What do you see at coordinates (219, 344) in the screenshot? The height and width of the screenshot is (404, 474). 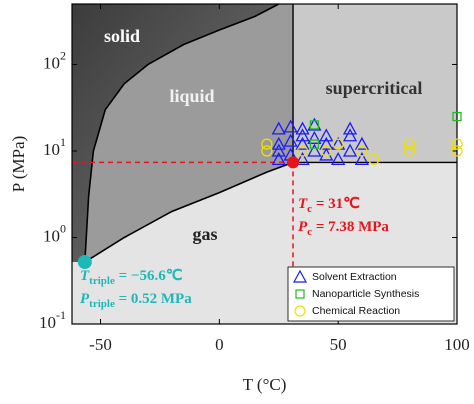 I see `x-tick-label: 0` at bounding box center [219, 344].